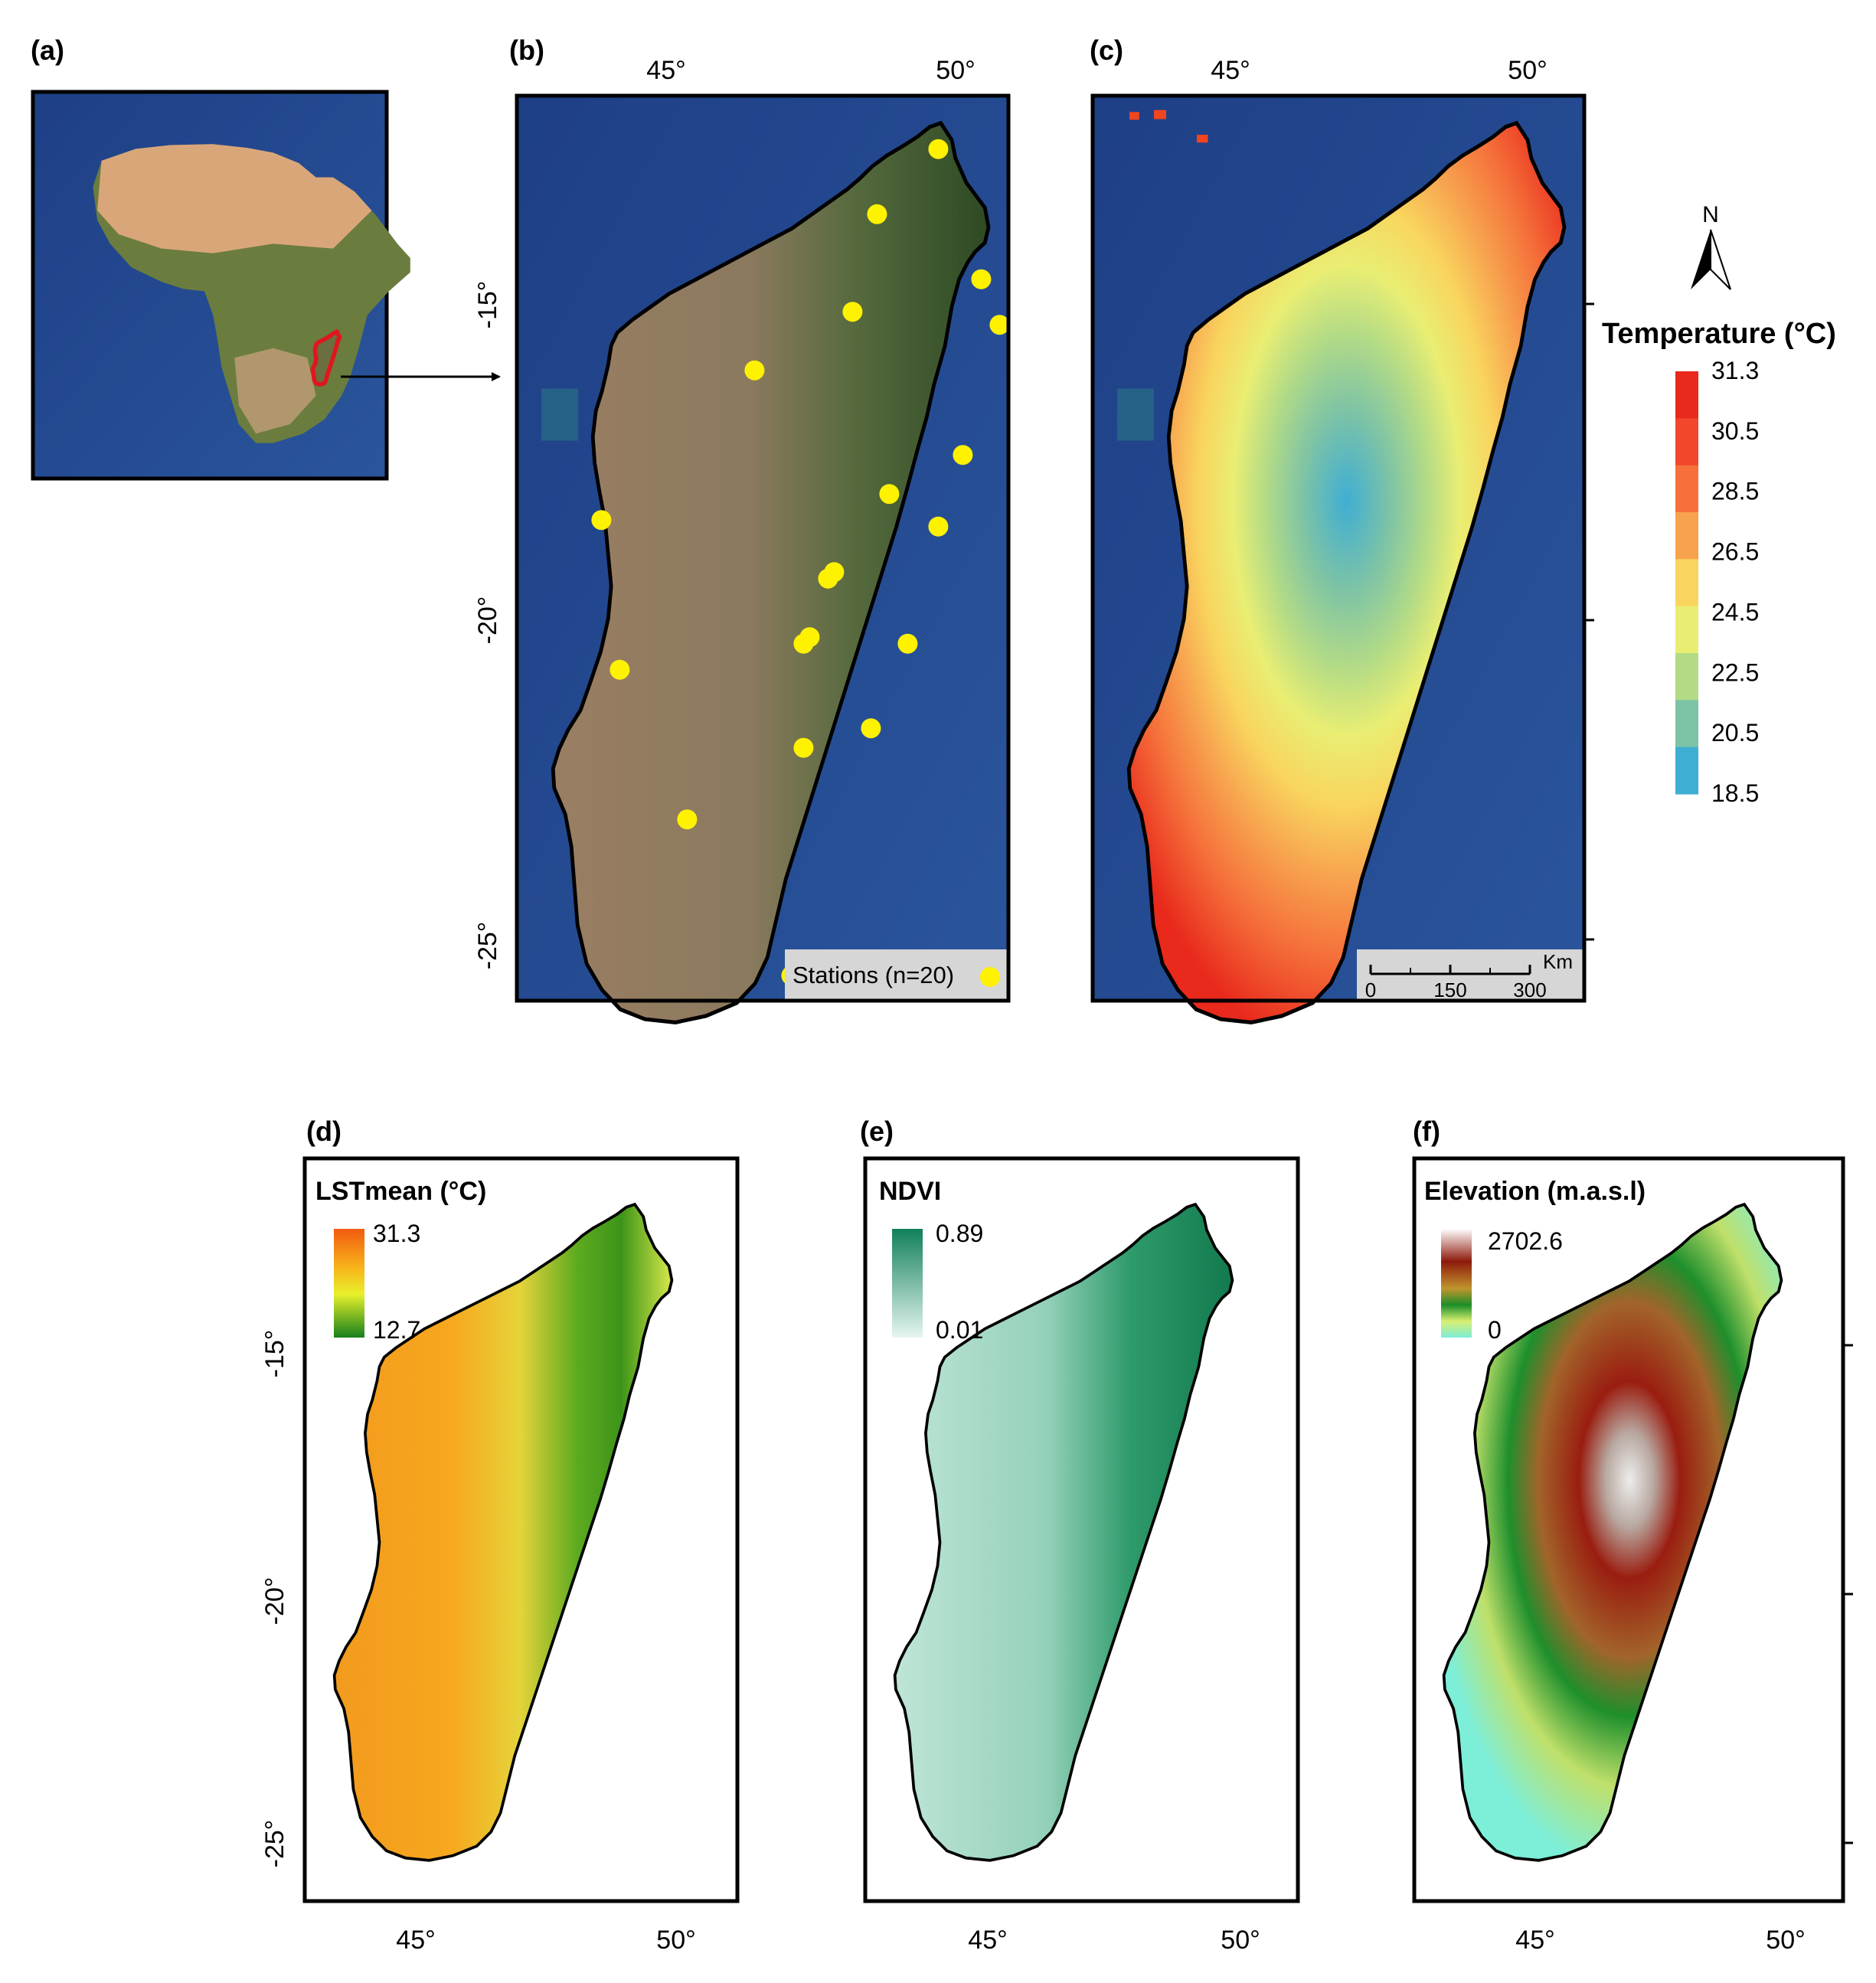 Image resolution: width=1876 pixels, height=1983 pixels. Describe the element at coordinates (990, 977) in the screenshot. I see `stations-legend-marker` at that location.